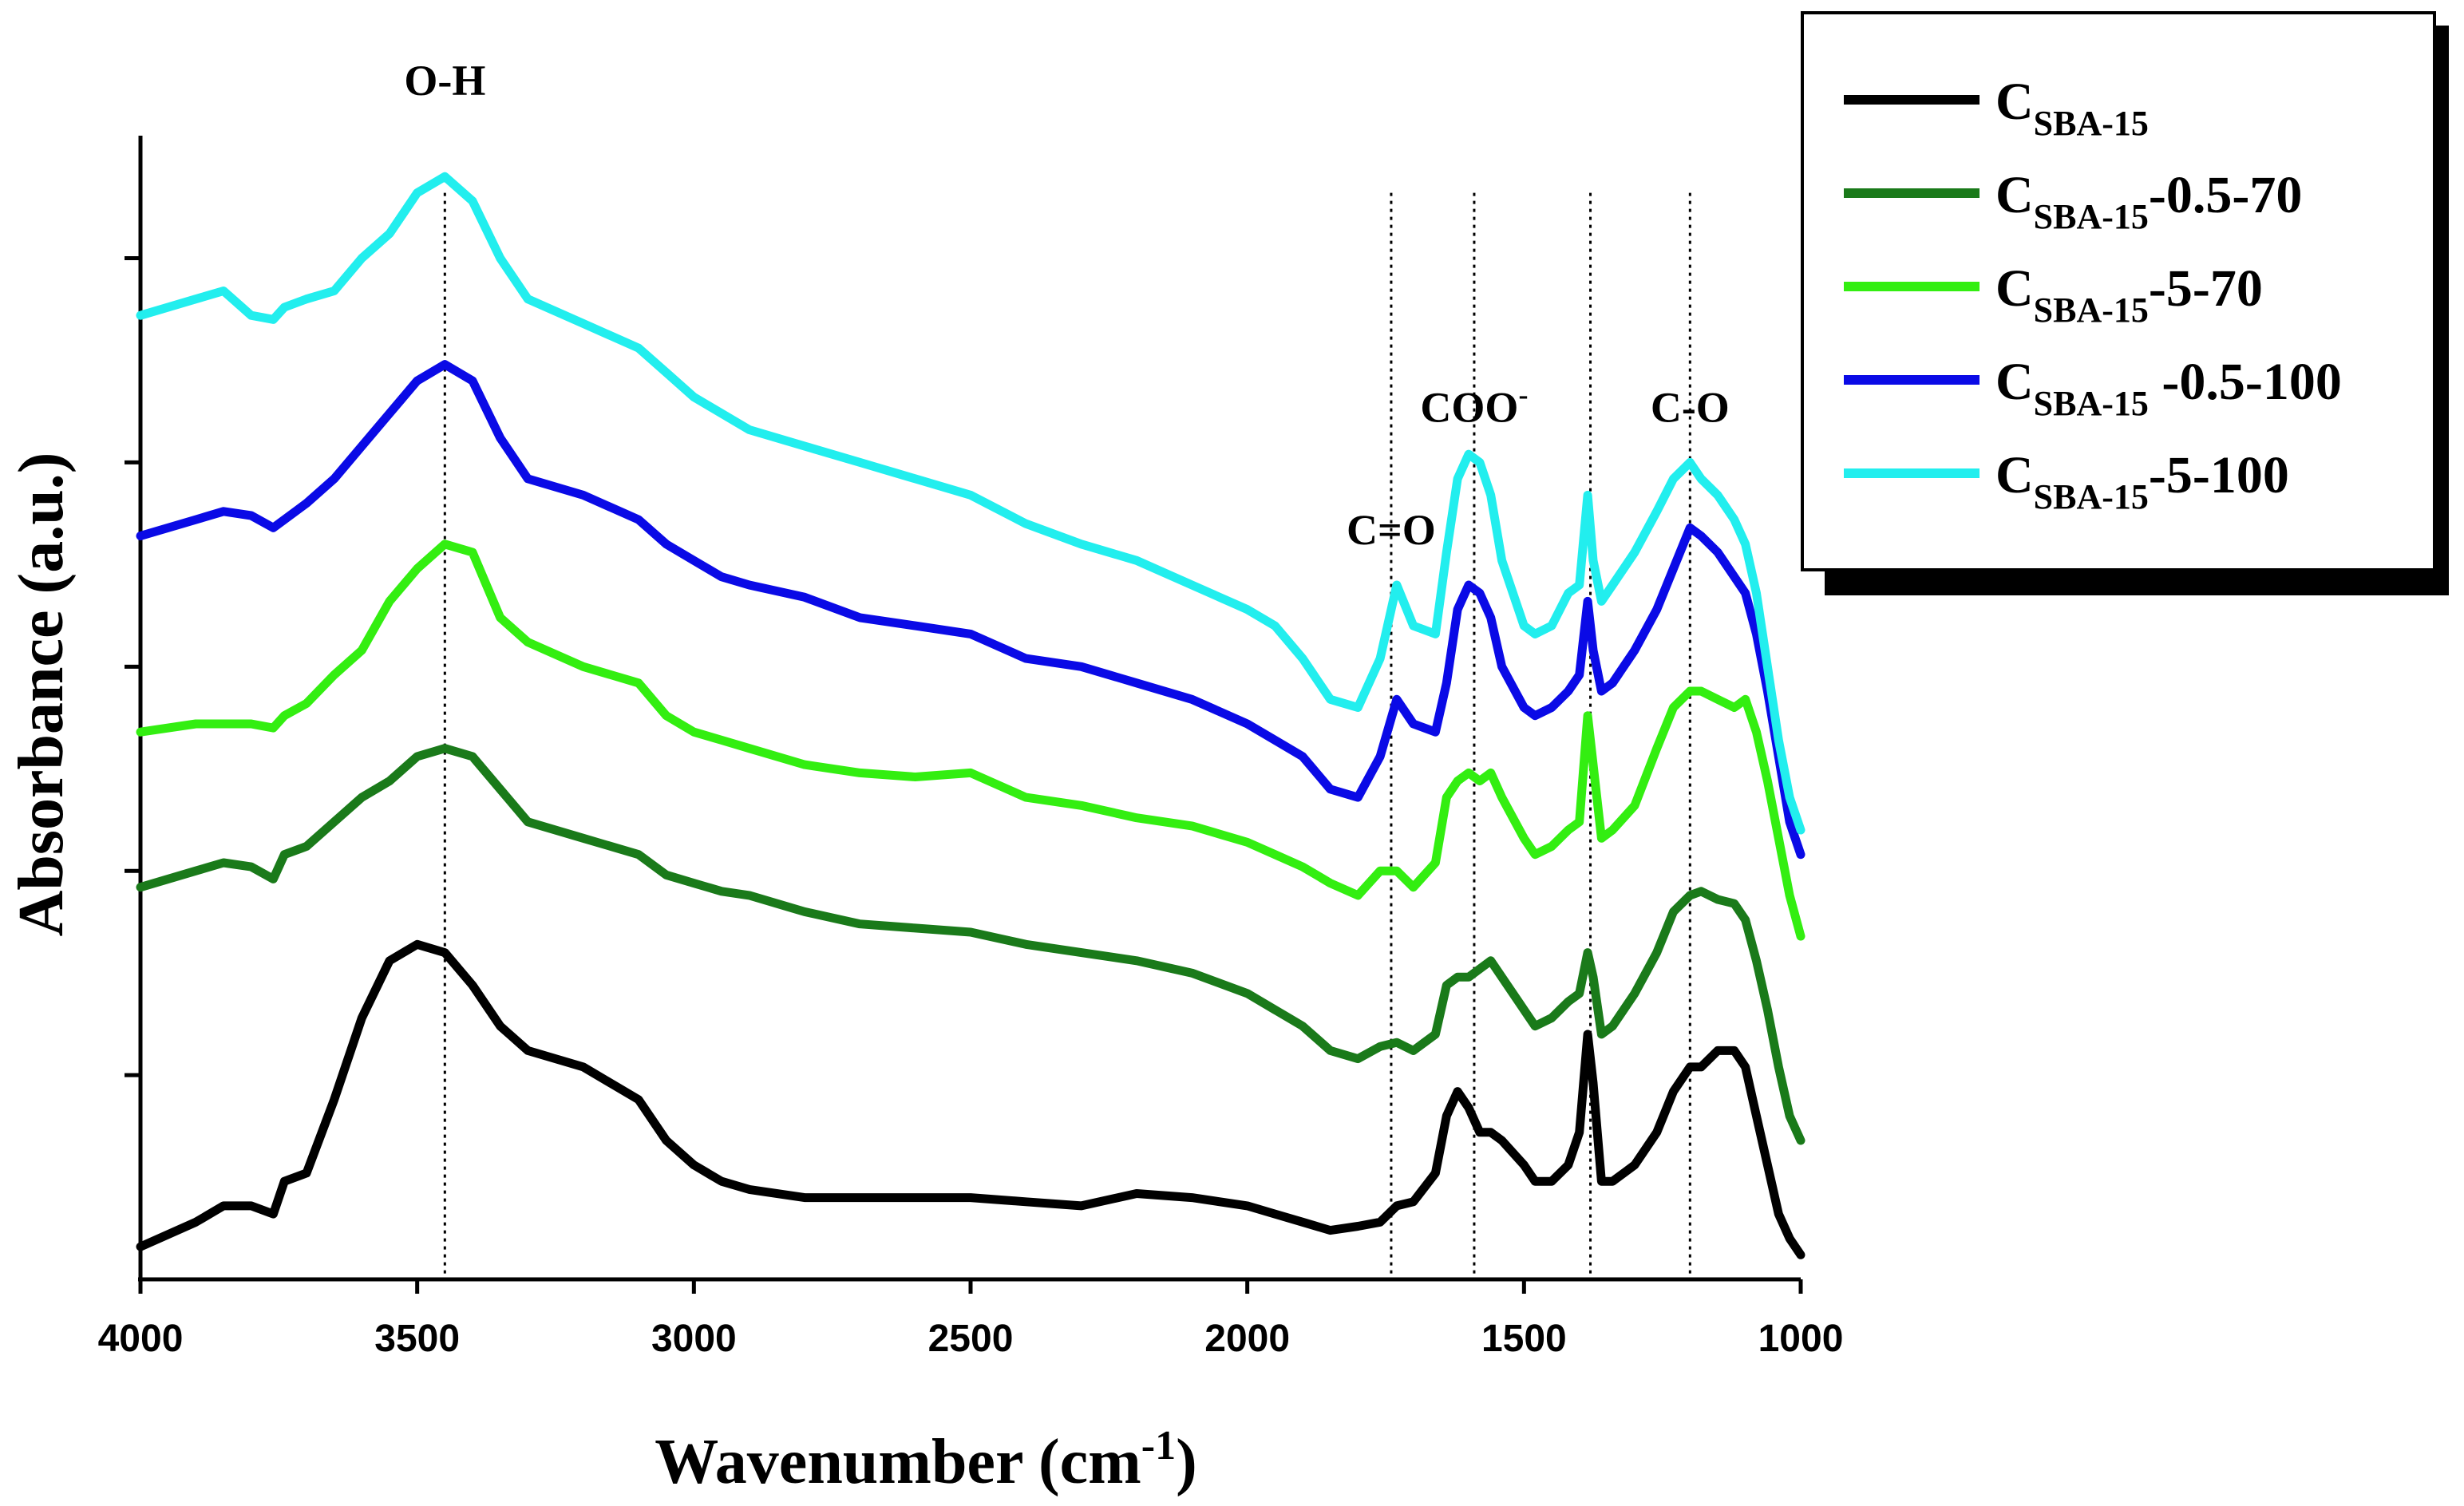 Image resolution: width=2464 pixels, height=1506 pixels. Describe the element at coordinates (1247, 1339) in the screenshot. I see `x-tick-label-2000: 2000` at that location.